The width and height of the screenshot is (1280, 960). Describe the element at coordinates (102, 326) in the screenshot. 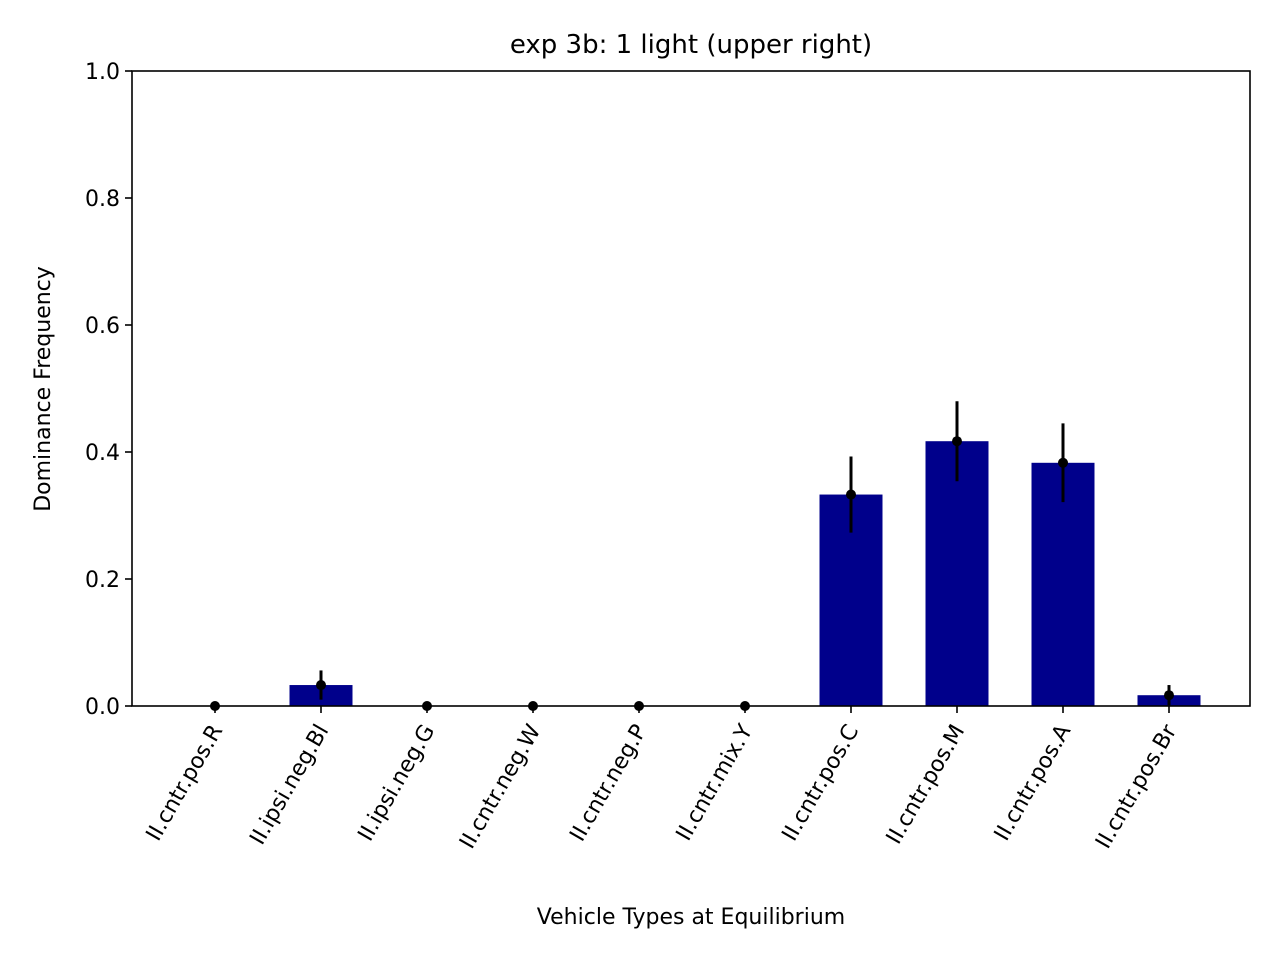

I see `y-tick-label: 0.6` at that location.